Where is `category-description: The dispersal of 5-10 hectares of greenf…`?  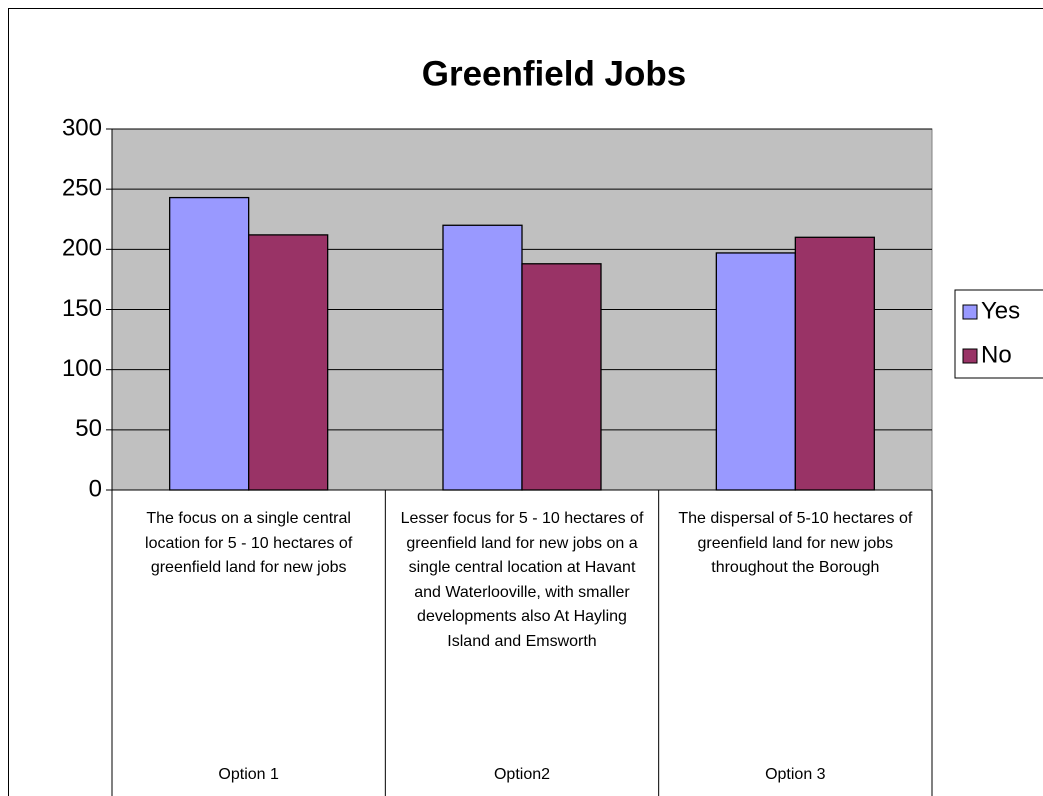
category-description: The dispersal of 5-10 hectares of greenf… is located at coordinates (795, 543).